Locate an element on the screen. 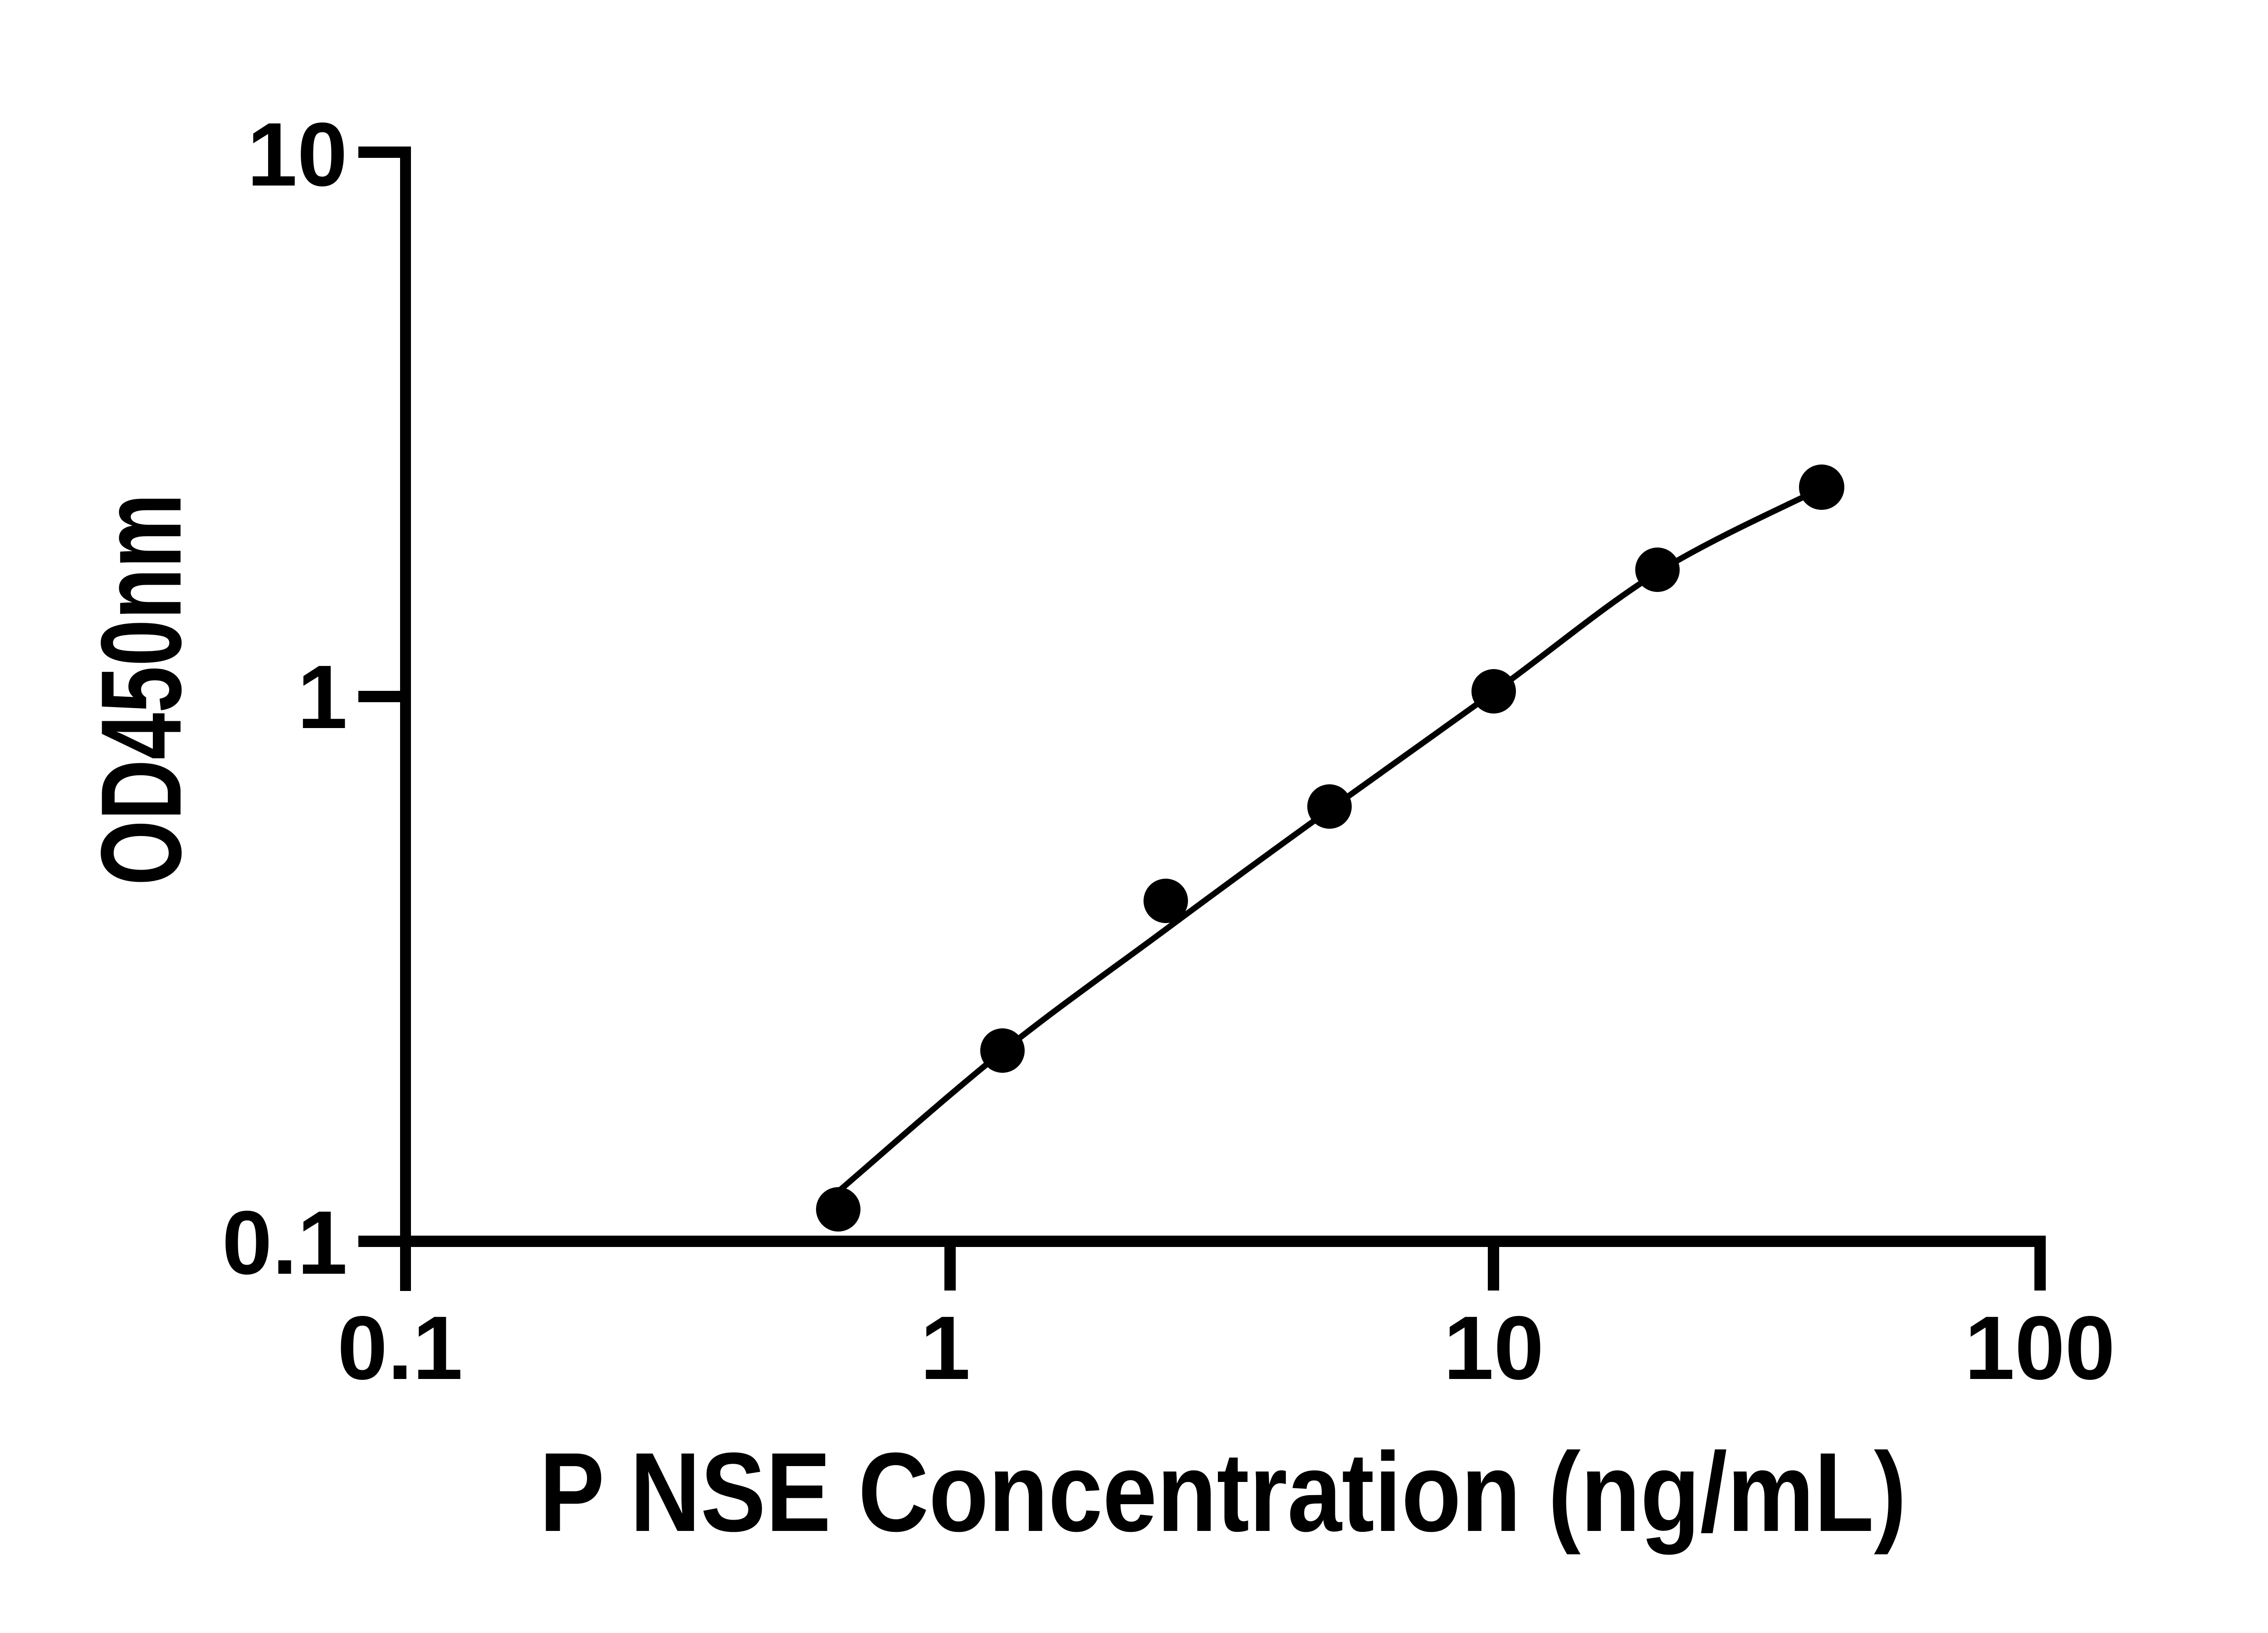 The height and width of the screenshot is (1633, 2268). svg-text: P NSE Concentration (ng/mL) is located at coordinates (1223, 1492).